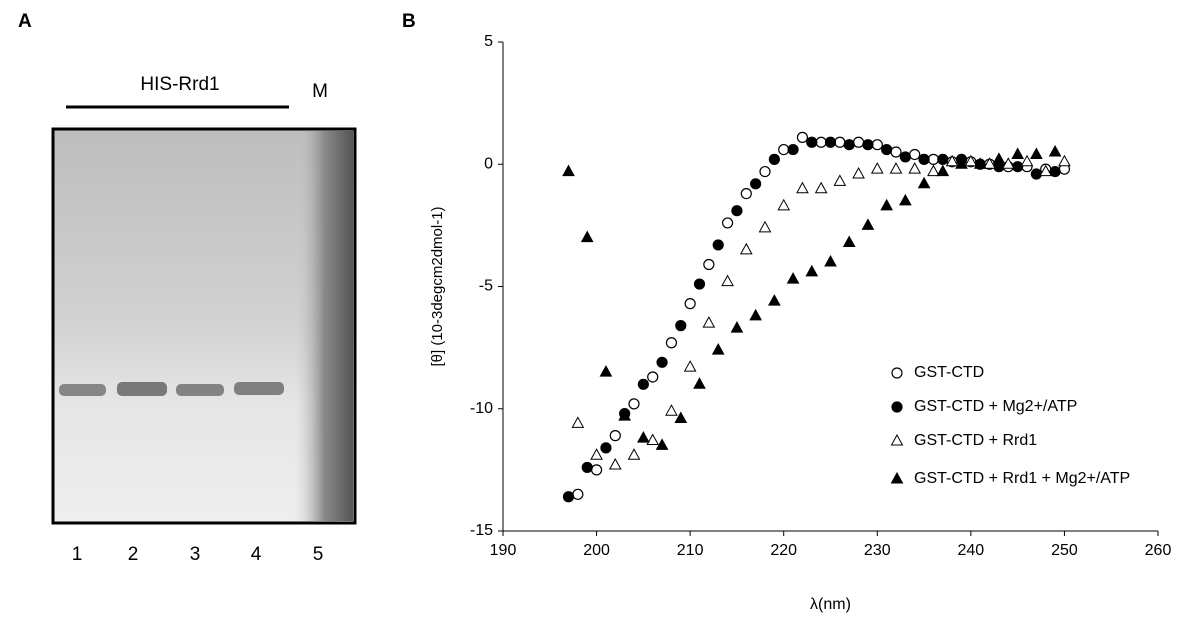 This screenshot has height=631, width=1200. Describe the element at coordinates (481, 408) in the screenshot. I see `y-tick-label: -10` at that location.